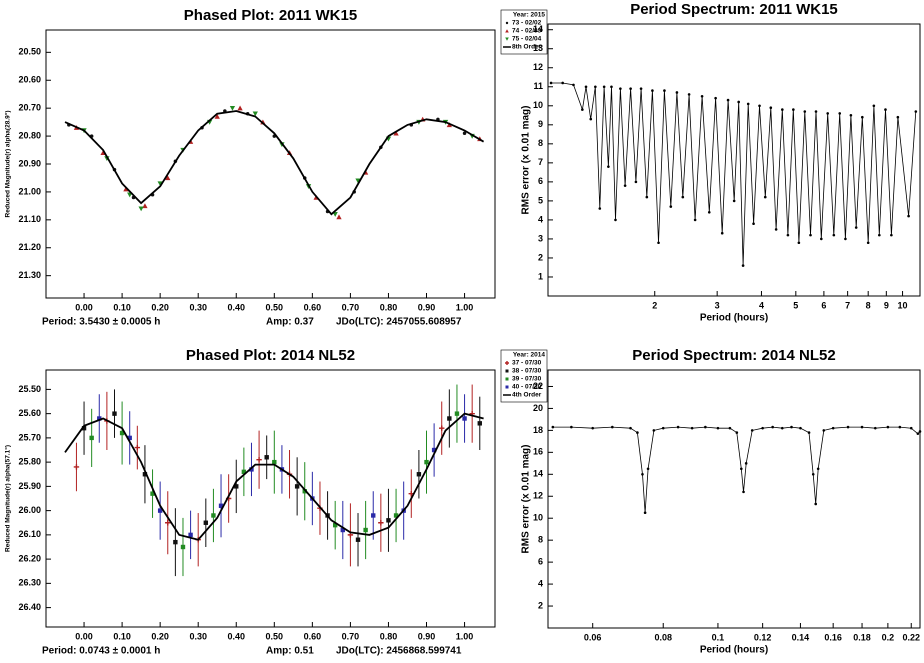 The width and height of the screenshot is (924, 663). What do you see at coordinates (527, 39) in the screenshot?
I see `legend-label: 75 - 02/04` at bounding box center [527, 39].